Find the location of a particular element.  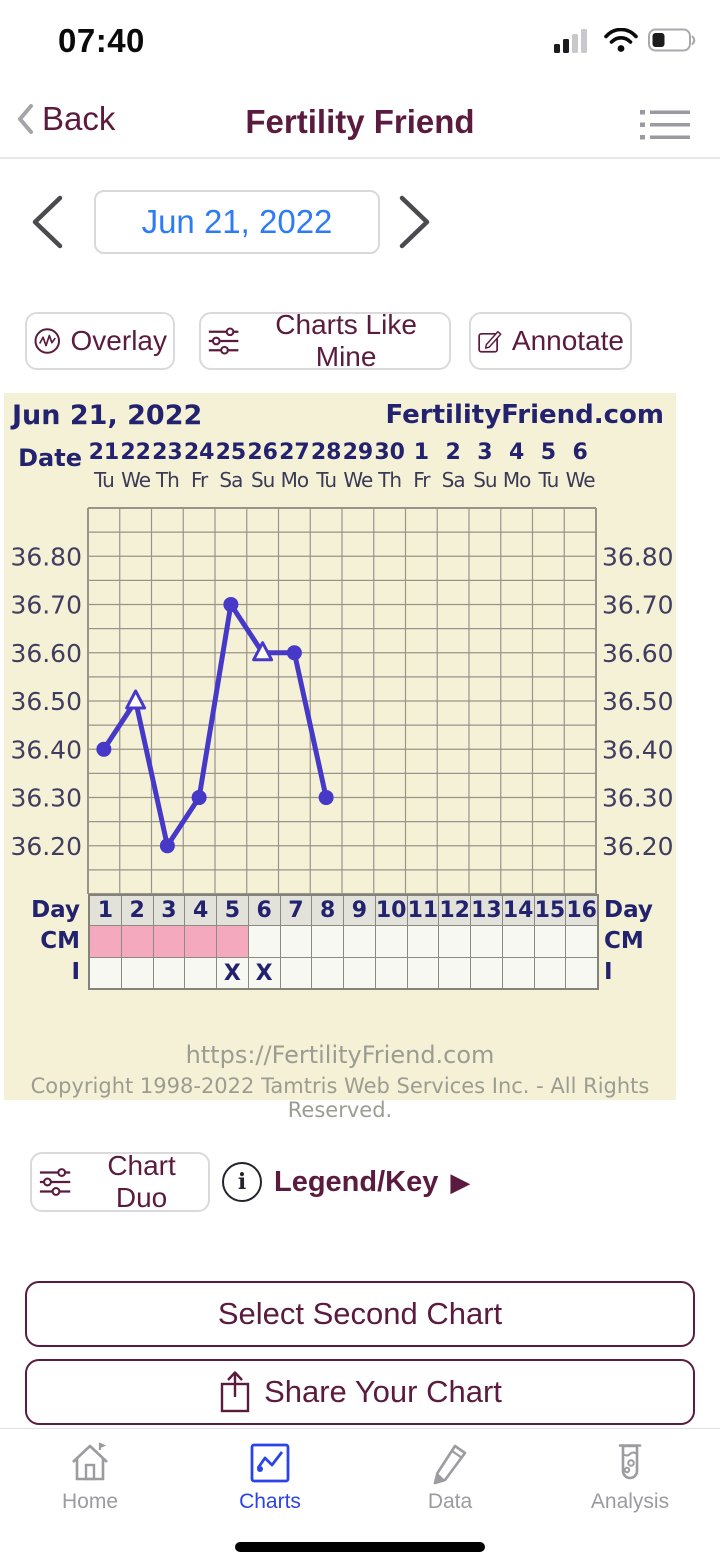

y-tick-label-right: 36.60 is located at coordinates (638, 653).